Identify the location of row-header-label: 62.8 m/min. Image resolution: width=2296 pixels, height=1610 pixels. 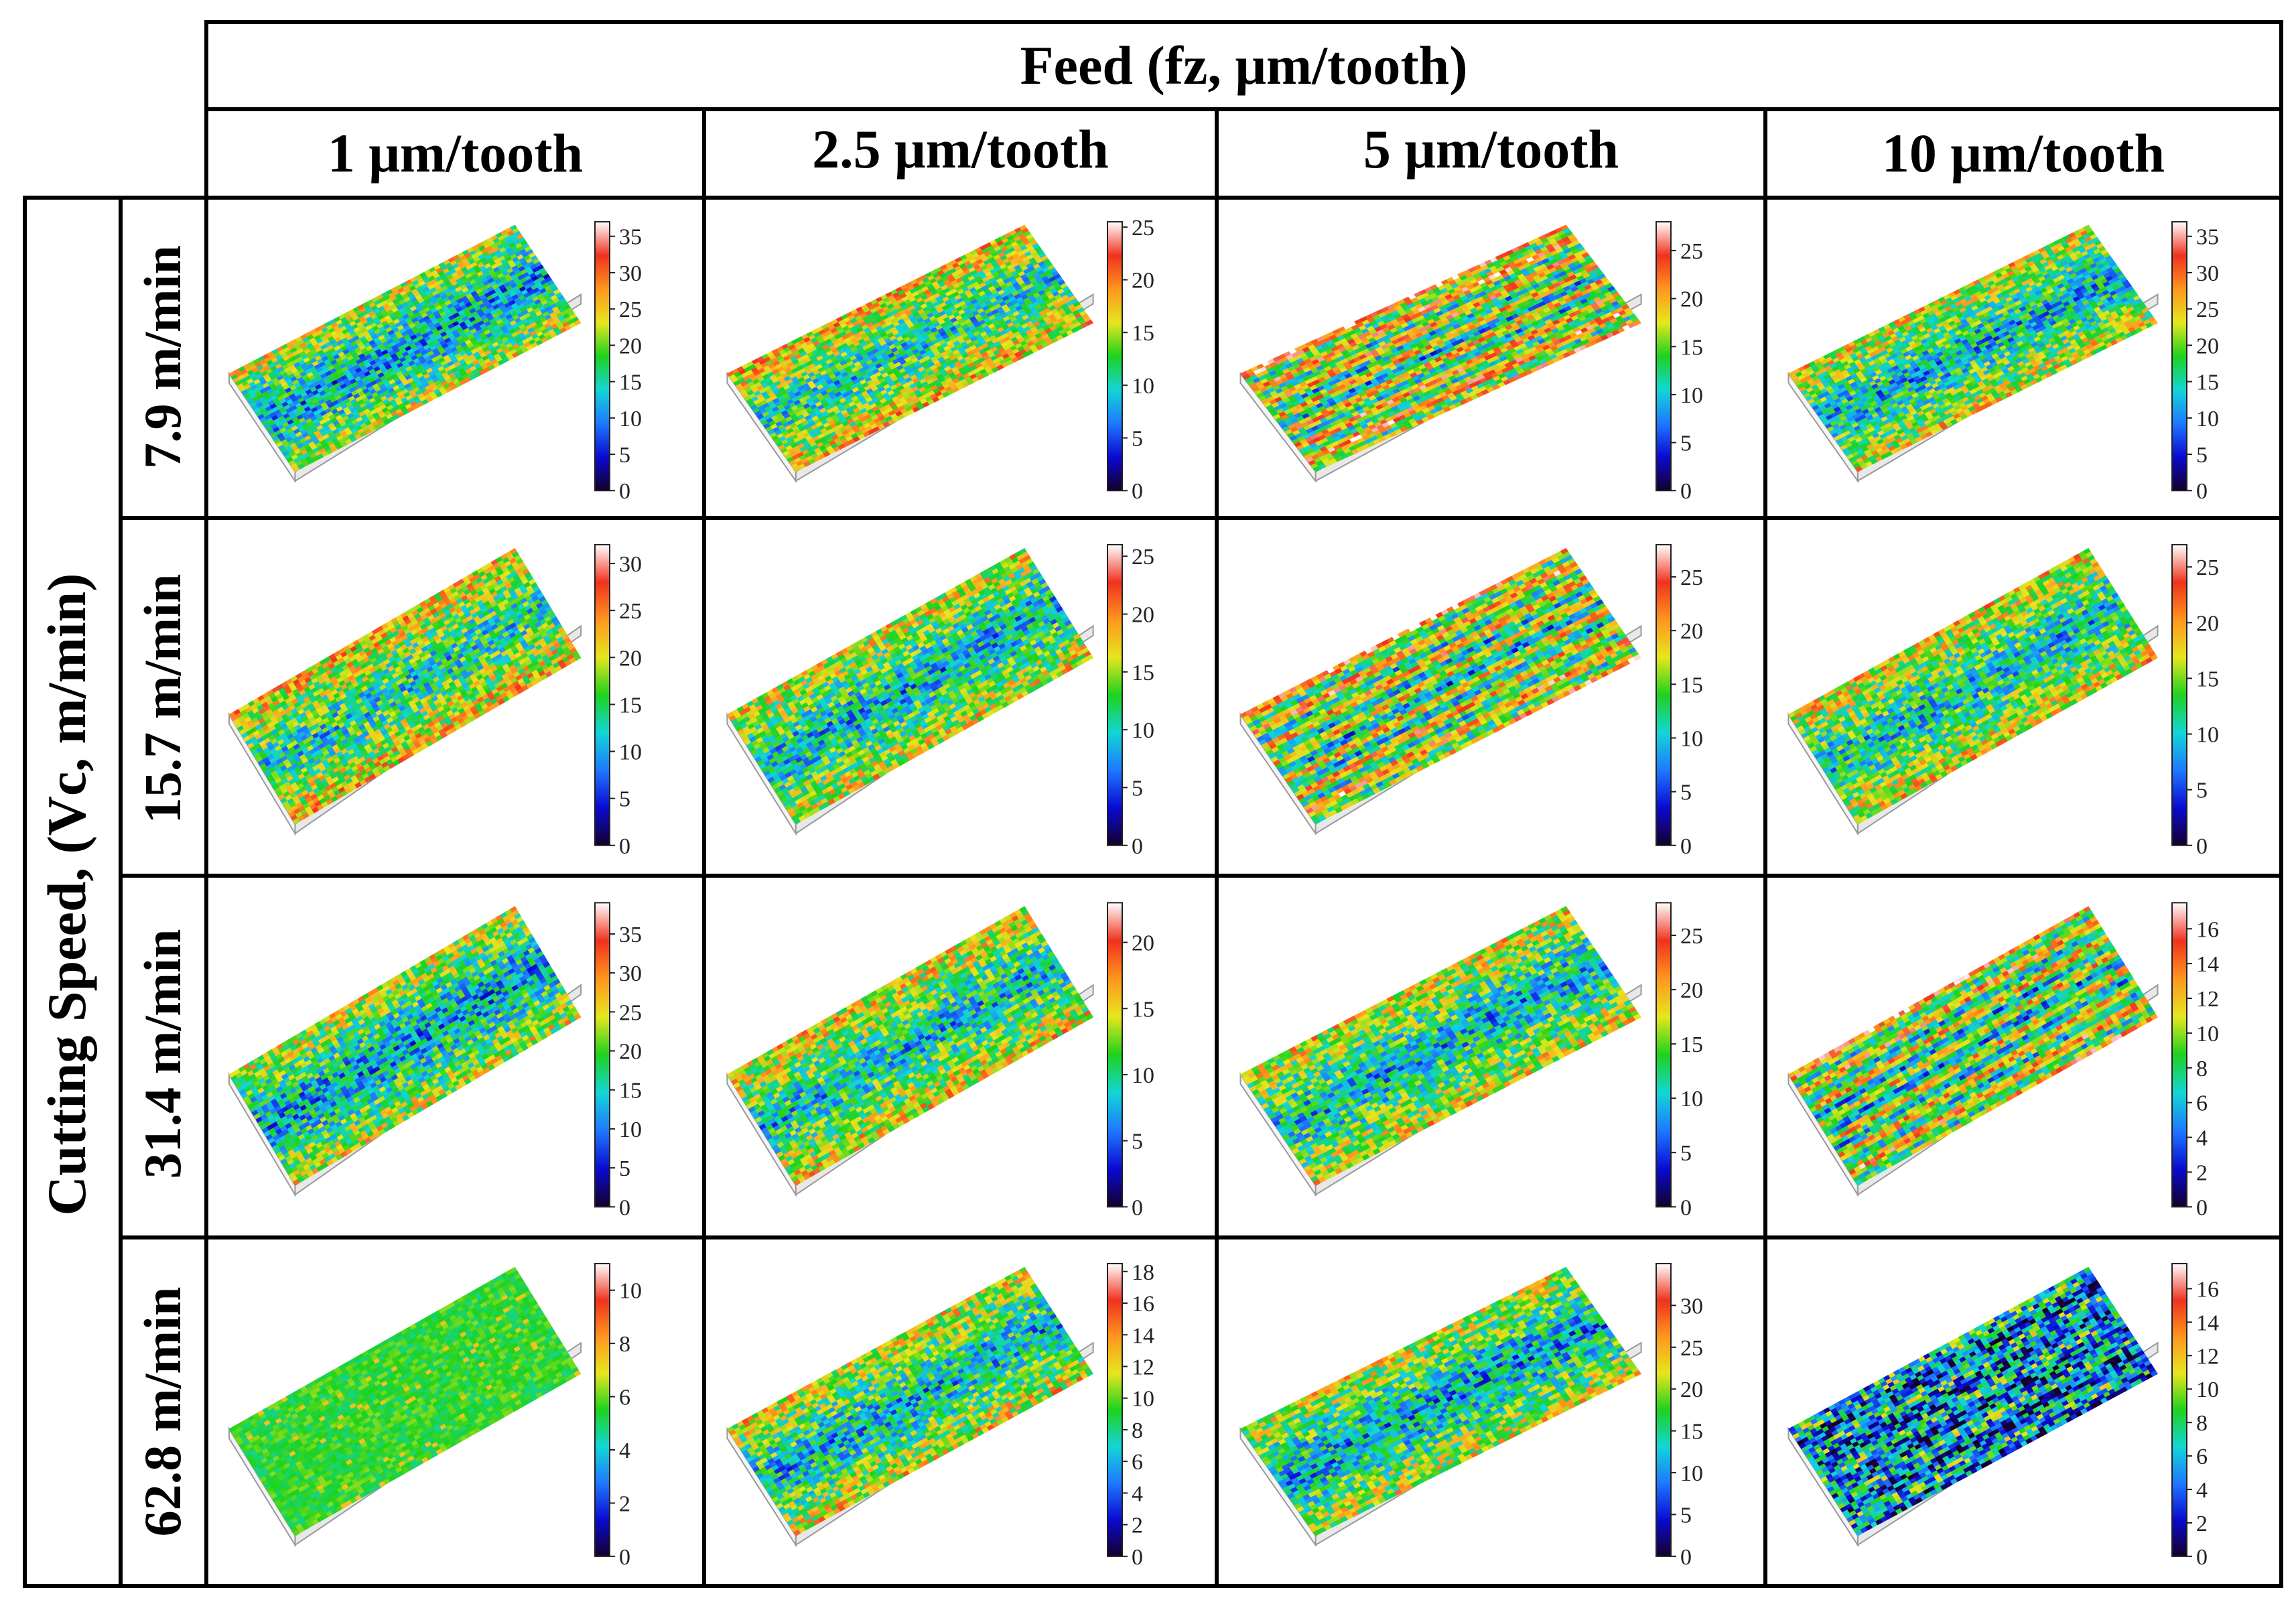
(163, 1411).